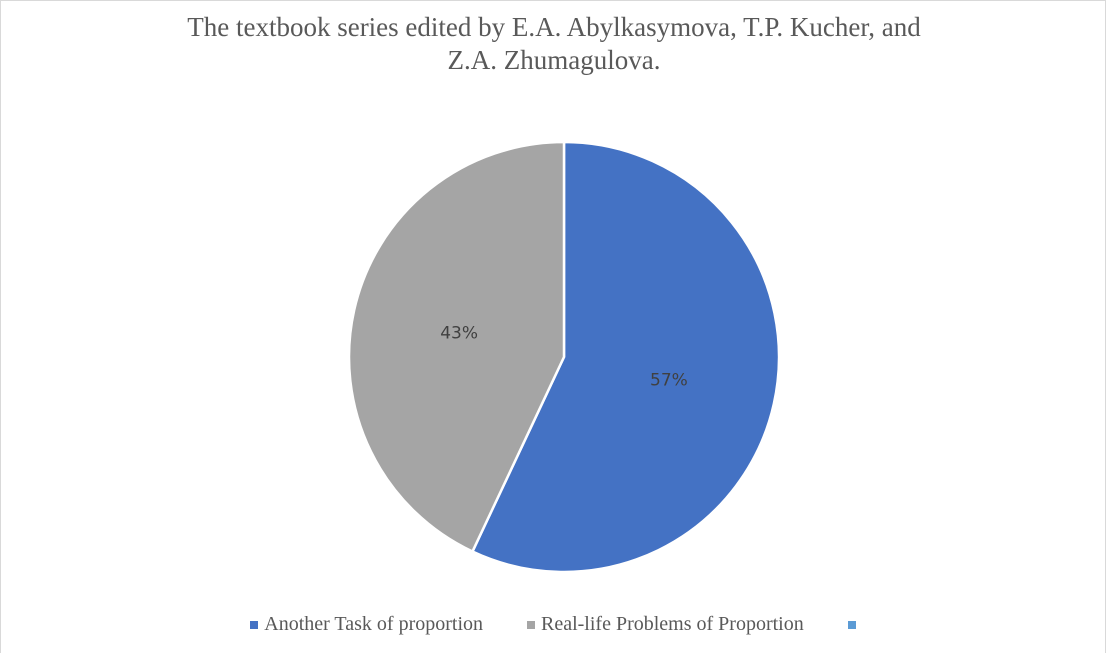 The image size is (1106, 654). I want to click on legend-item: Real-life Problems of Proportion, so click(665, 624).